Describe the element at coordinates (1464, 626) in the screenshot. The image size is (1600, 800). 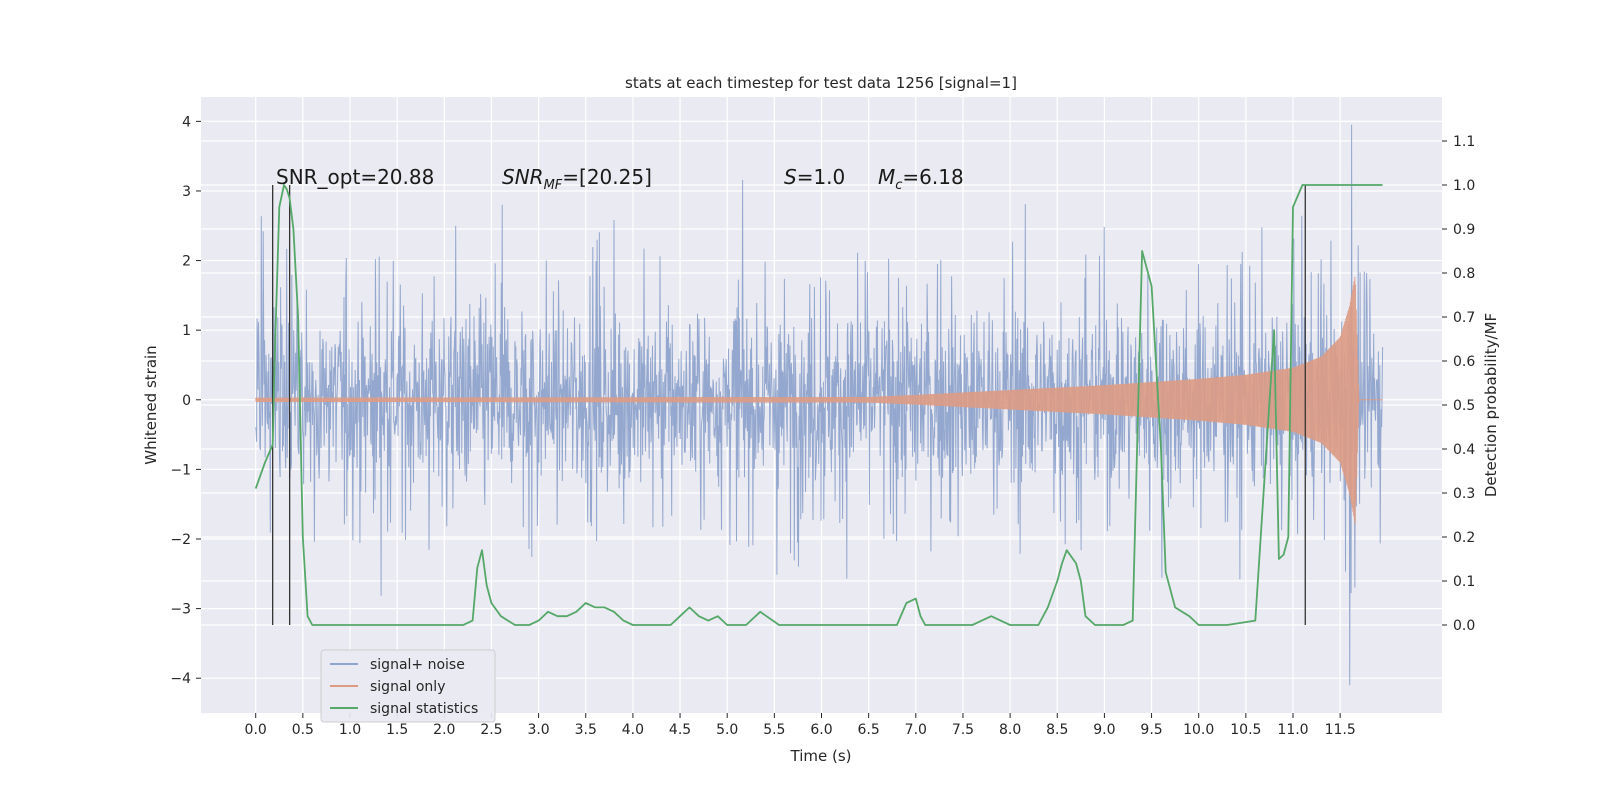
I see `y2-tick-label-0: 0.0` at that location.